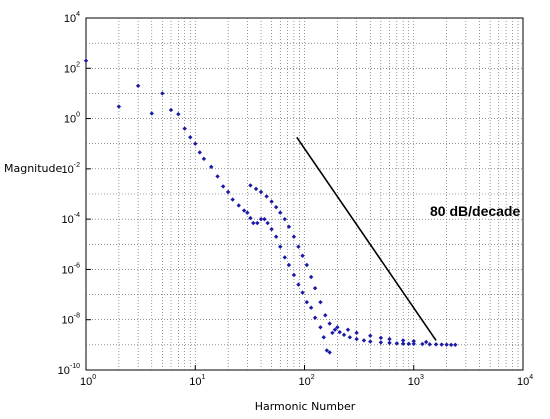 The height and width of the screenshot is (419, 550). I want to click on y-tick-label: 10⁻¹⁰, so click(69, 370).